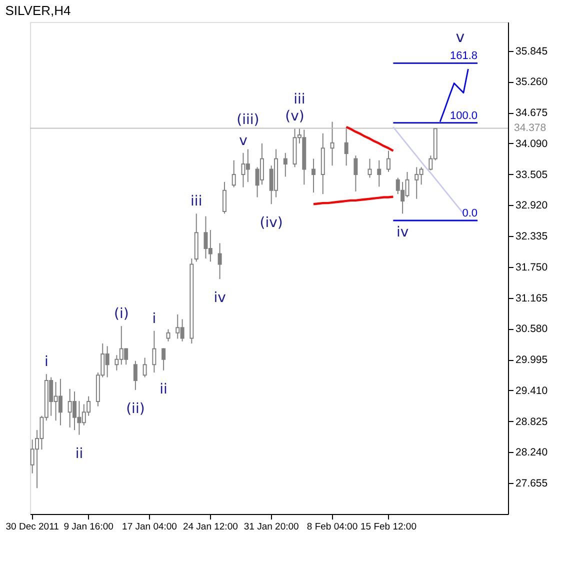 The width and height of the screenshot is (574, 574). What do you see at coordinates (38, 10) in the screenshot?
I see `chart-title: SILVER,H4` at bounding box center [38, 10].